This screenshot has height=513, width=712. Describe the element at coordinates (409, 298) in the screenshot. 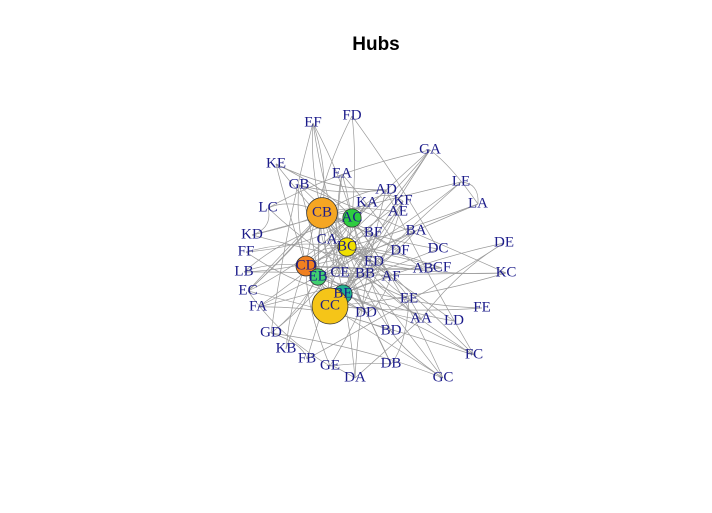

I see `node-label: EE` at that location.